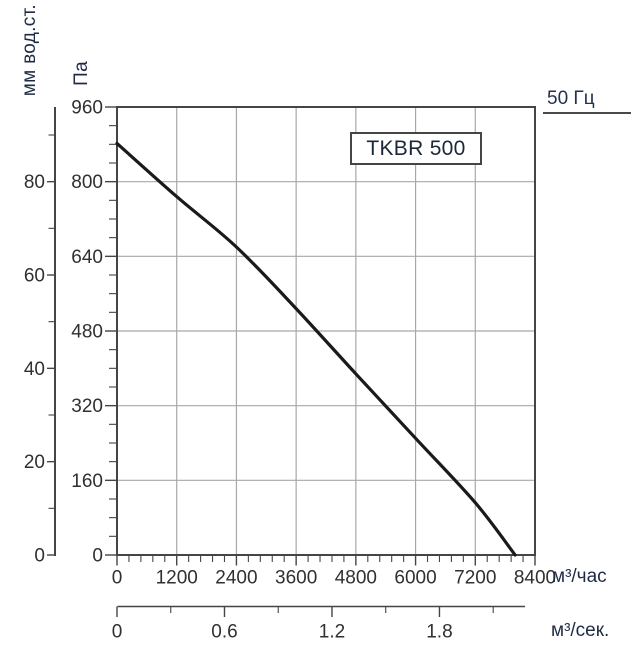 The image size is (634, 659). Describe the element at coordinates (296, 578) in the screenshot. I see `x-tick-label: 3600` at that location.